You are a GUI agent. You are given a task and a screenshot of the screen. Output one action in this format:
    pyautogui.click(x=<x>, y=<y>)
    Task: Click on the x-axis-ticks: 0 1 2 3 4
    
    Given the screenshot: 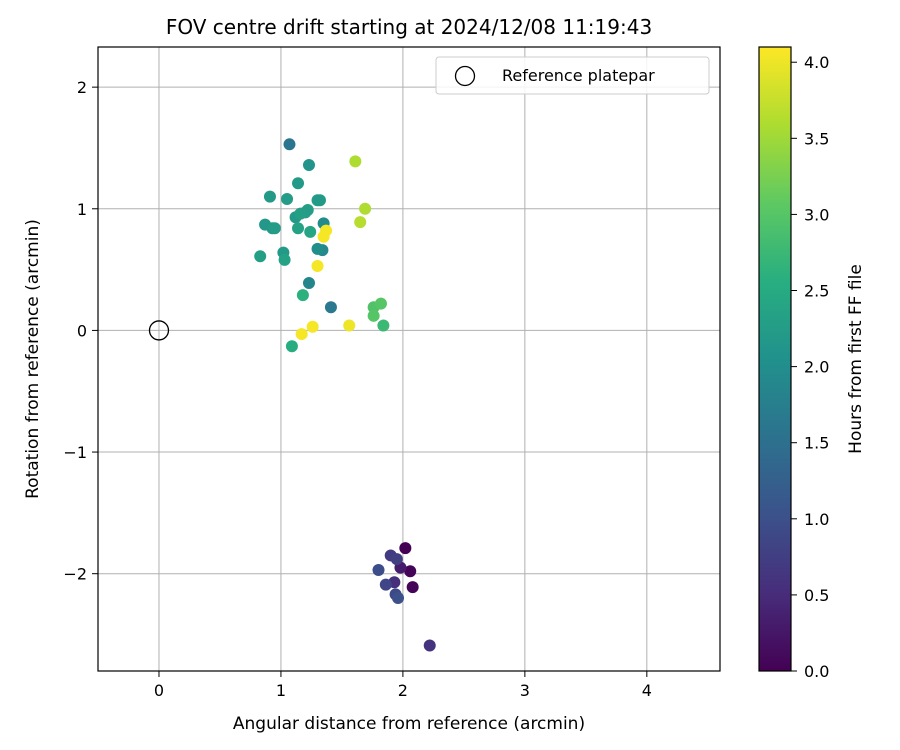 What is the action you would take?
    pyautogui.click(x=403, y=685)
    